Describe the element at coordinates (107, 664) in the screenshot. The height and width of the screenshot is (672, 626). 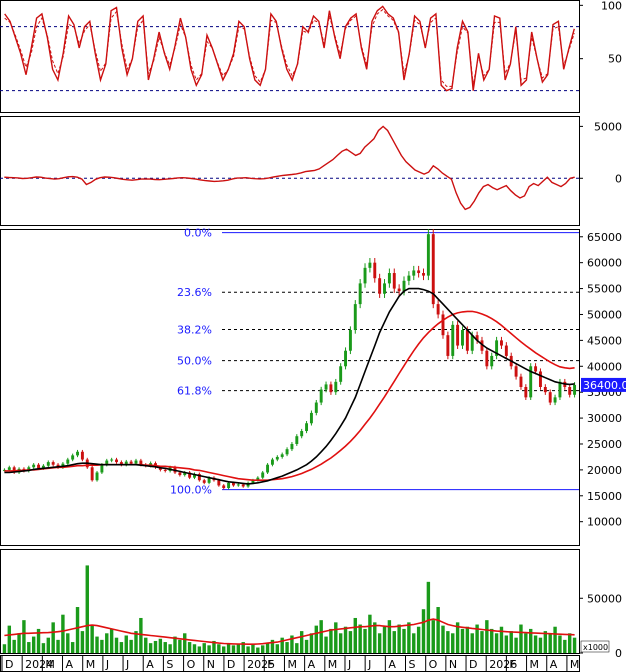
I see `month-label: J` at that location.